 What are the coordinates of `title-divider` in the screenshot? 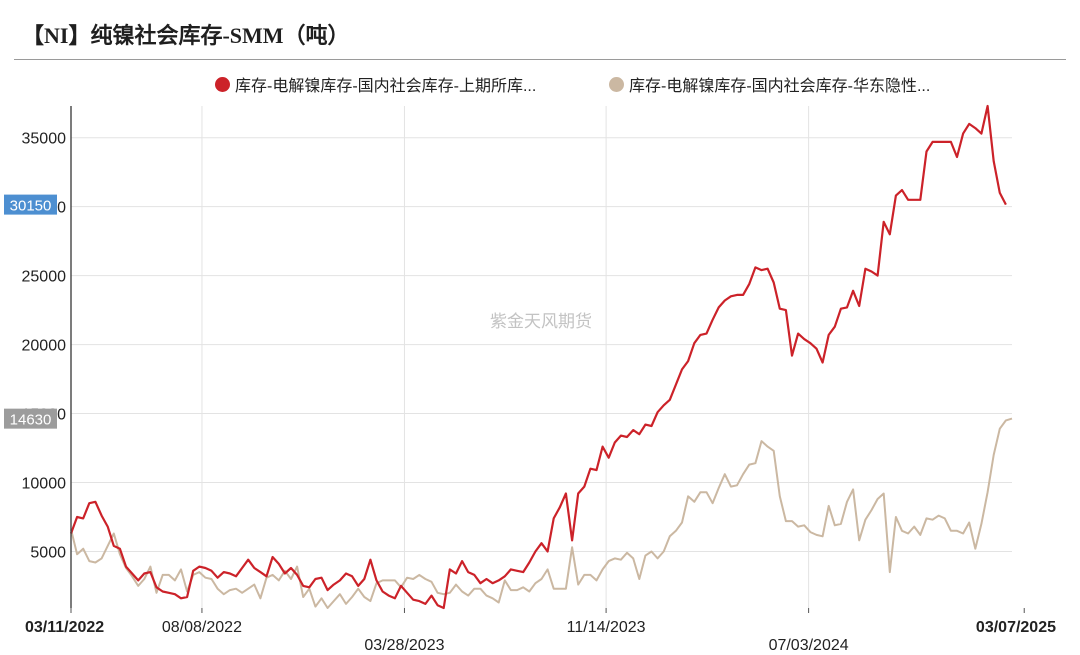 It's located at (540, 59).